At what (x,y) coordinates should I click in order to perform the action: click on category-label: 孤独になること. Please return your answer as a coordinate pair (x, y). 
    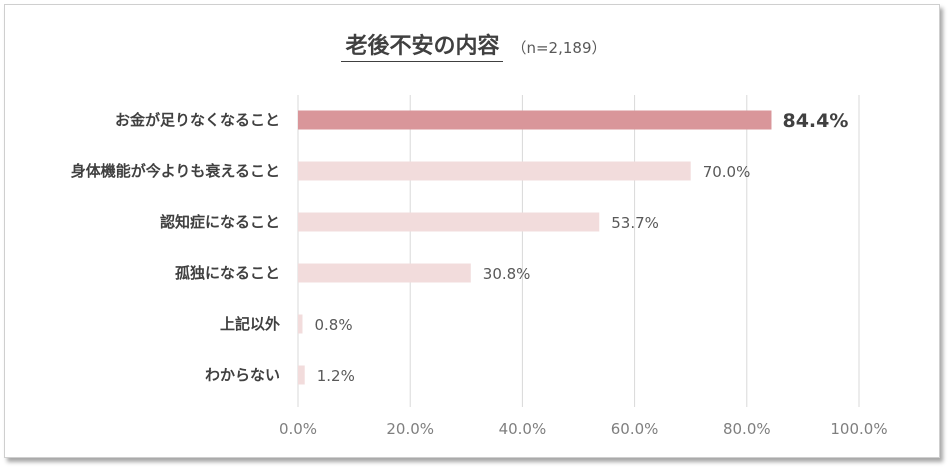
    Looking at the image, I should click on (227, 273).